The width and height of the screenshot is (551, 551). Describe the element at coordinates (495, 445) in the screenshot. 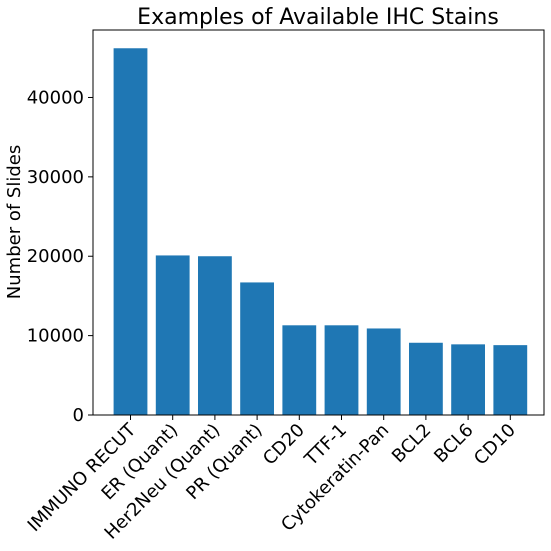

I see `x-tick-label: CD10` at that location.